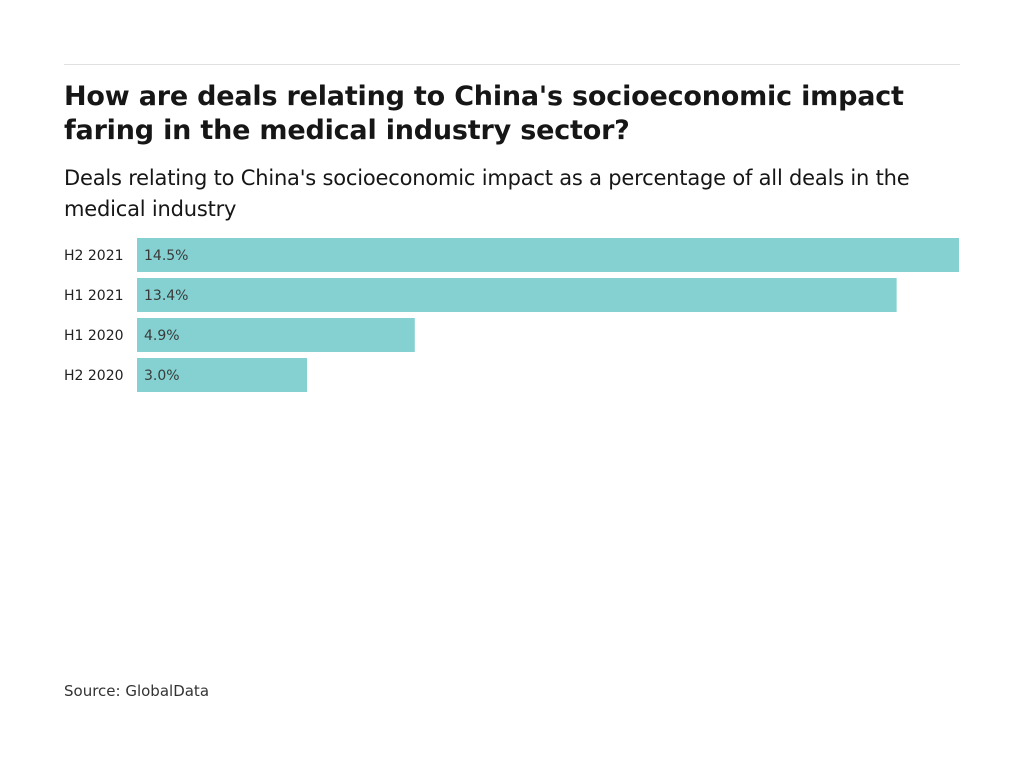 The width and height of the screenshot is (1024, 768). I want to click on data-label: 14.5%, so click(166, 256).